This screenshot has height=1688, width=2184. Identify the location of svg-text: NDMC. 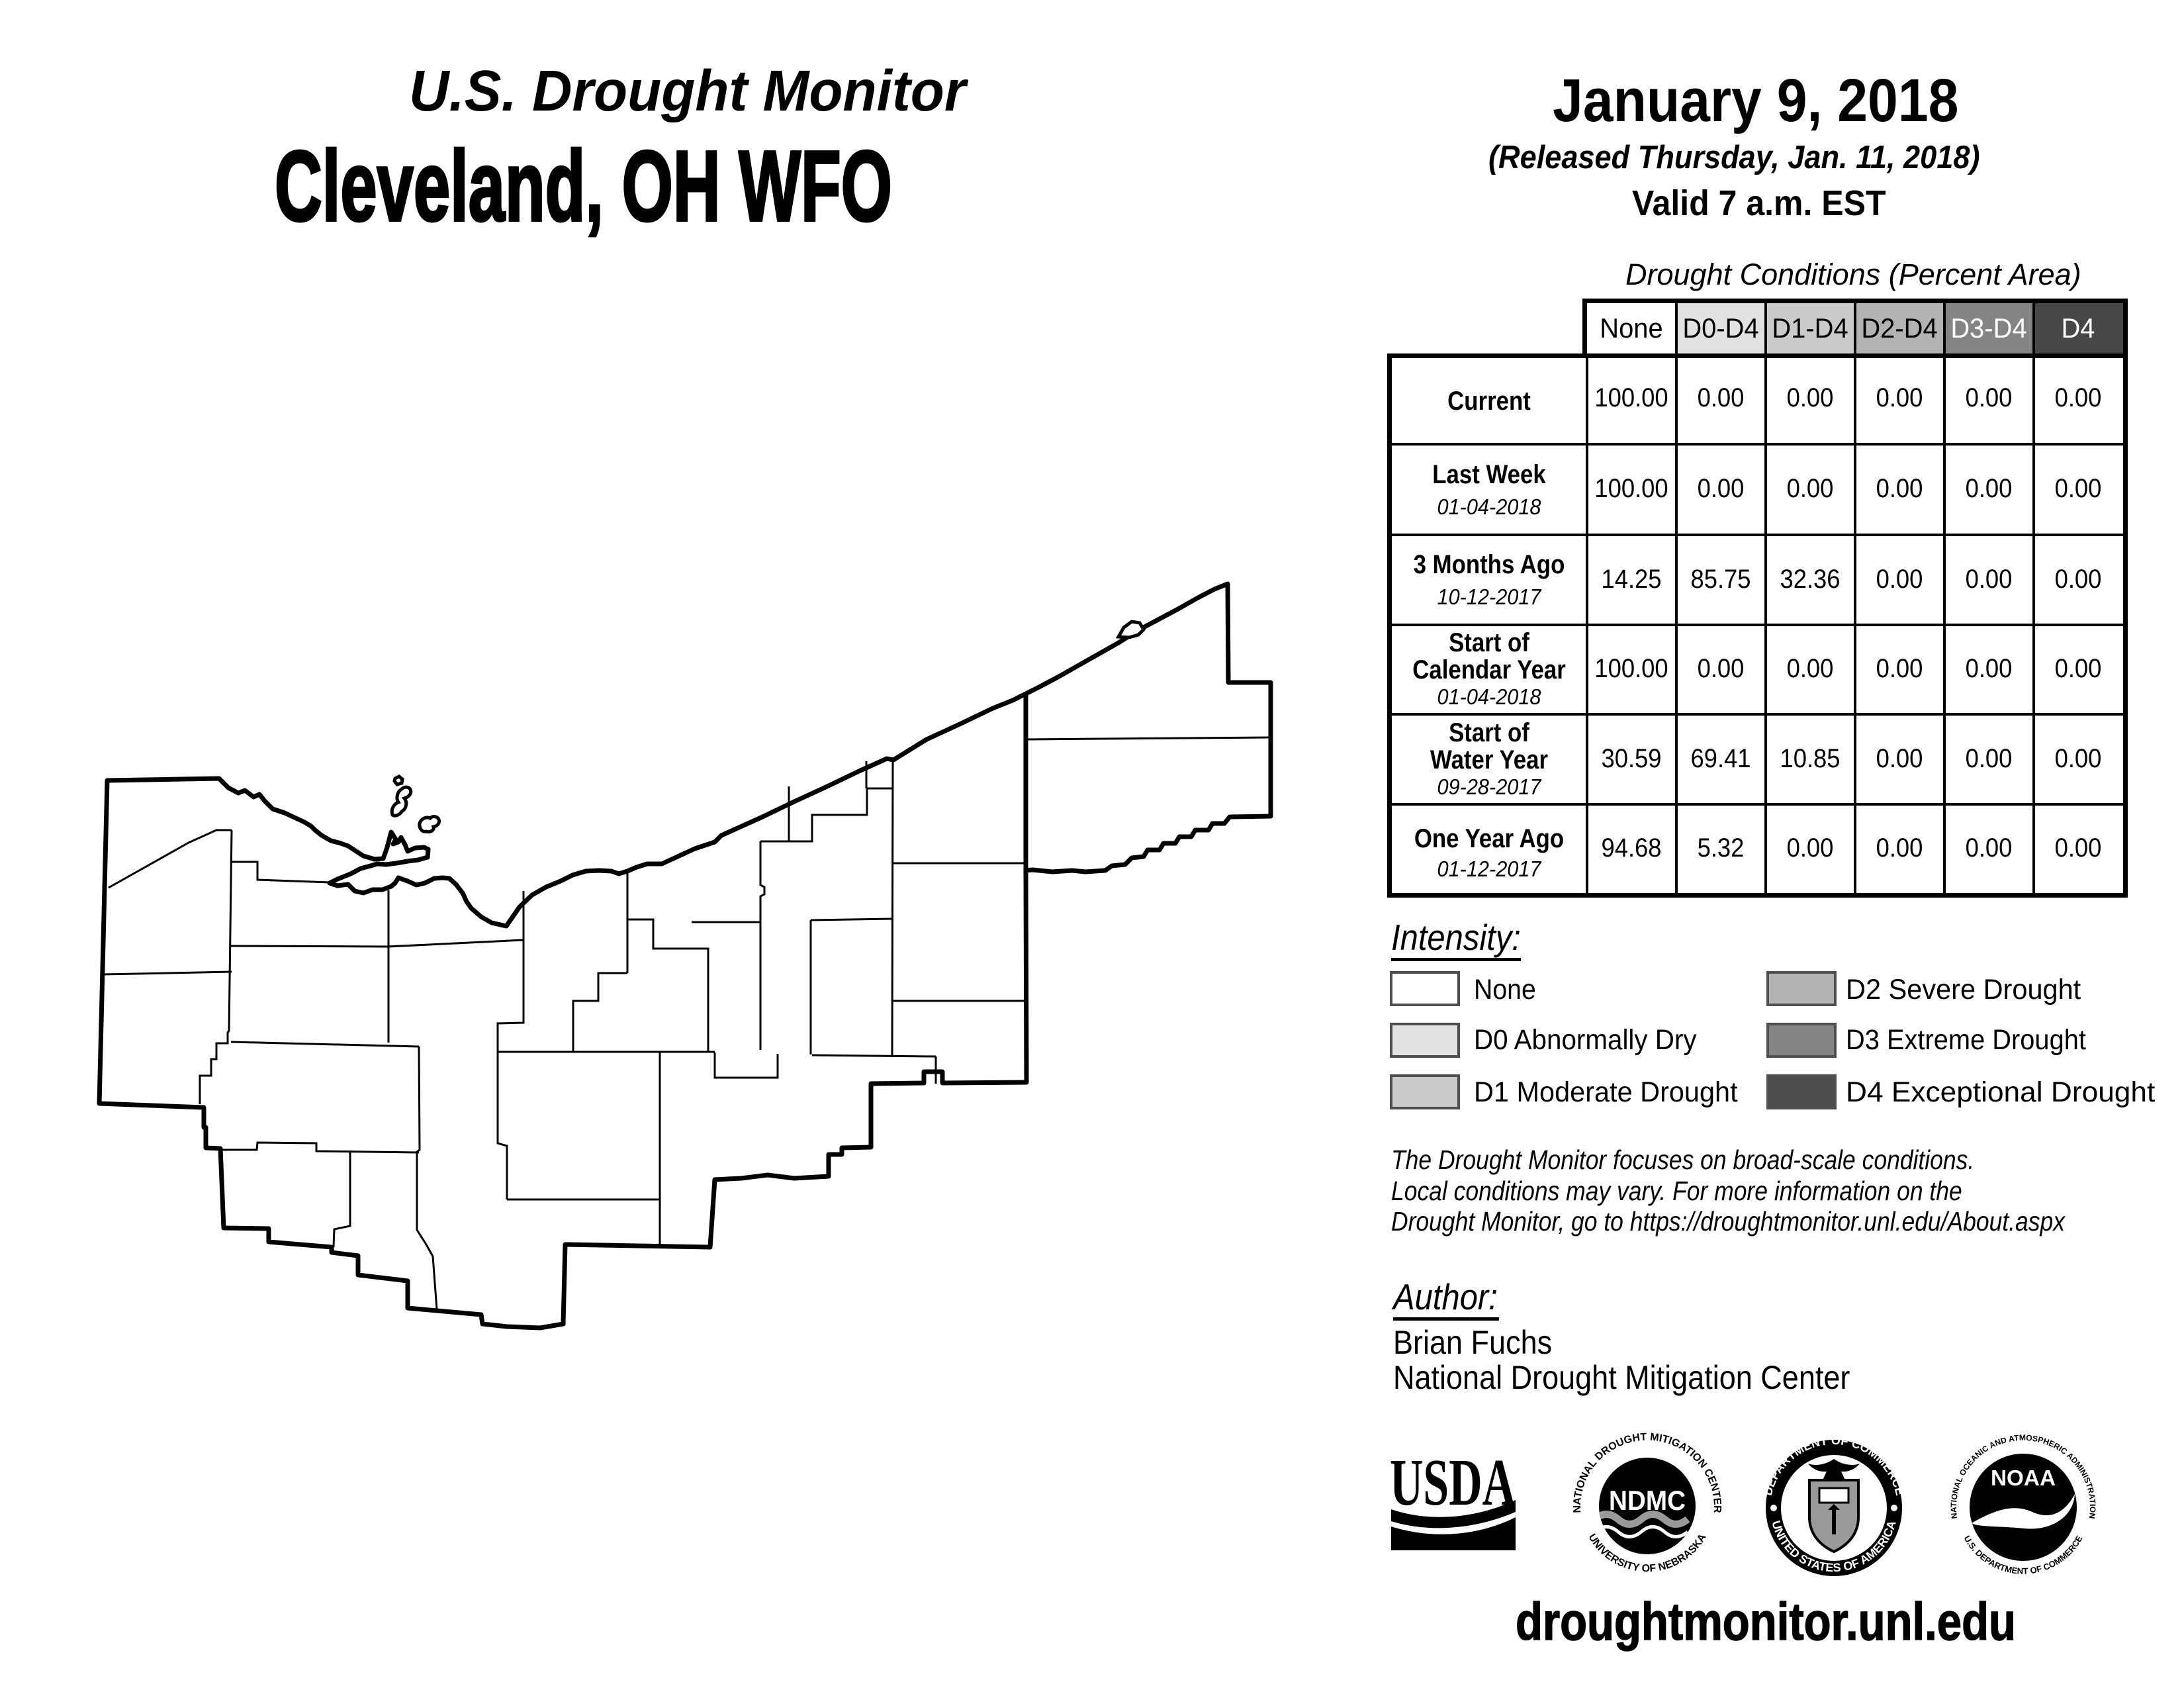
(1647, 1500).